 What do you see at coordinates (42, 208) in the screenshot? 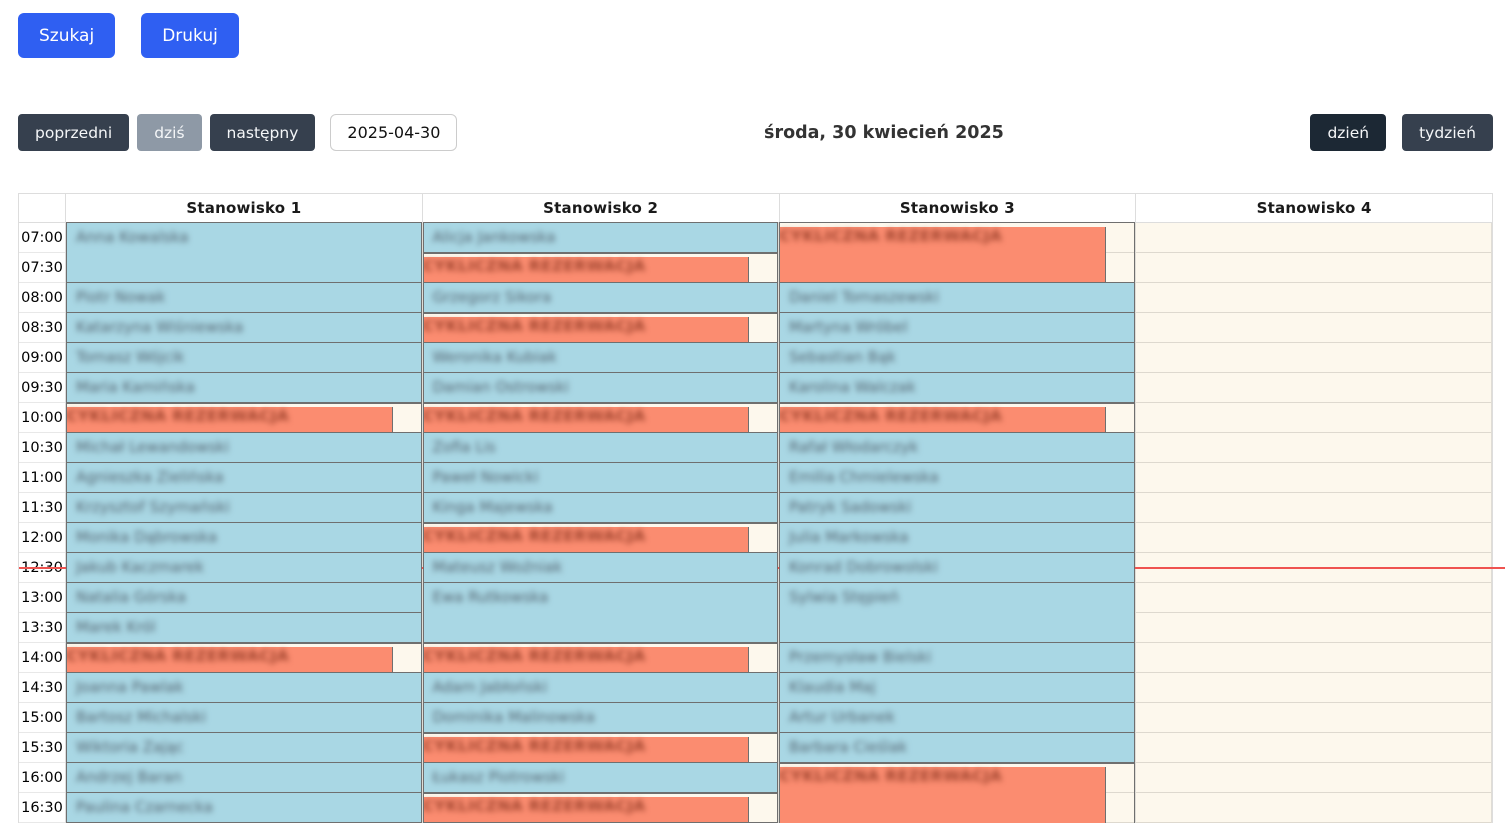
I see `time-column-header` at bounding box center [42, 208].